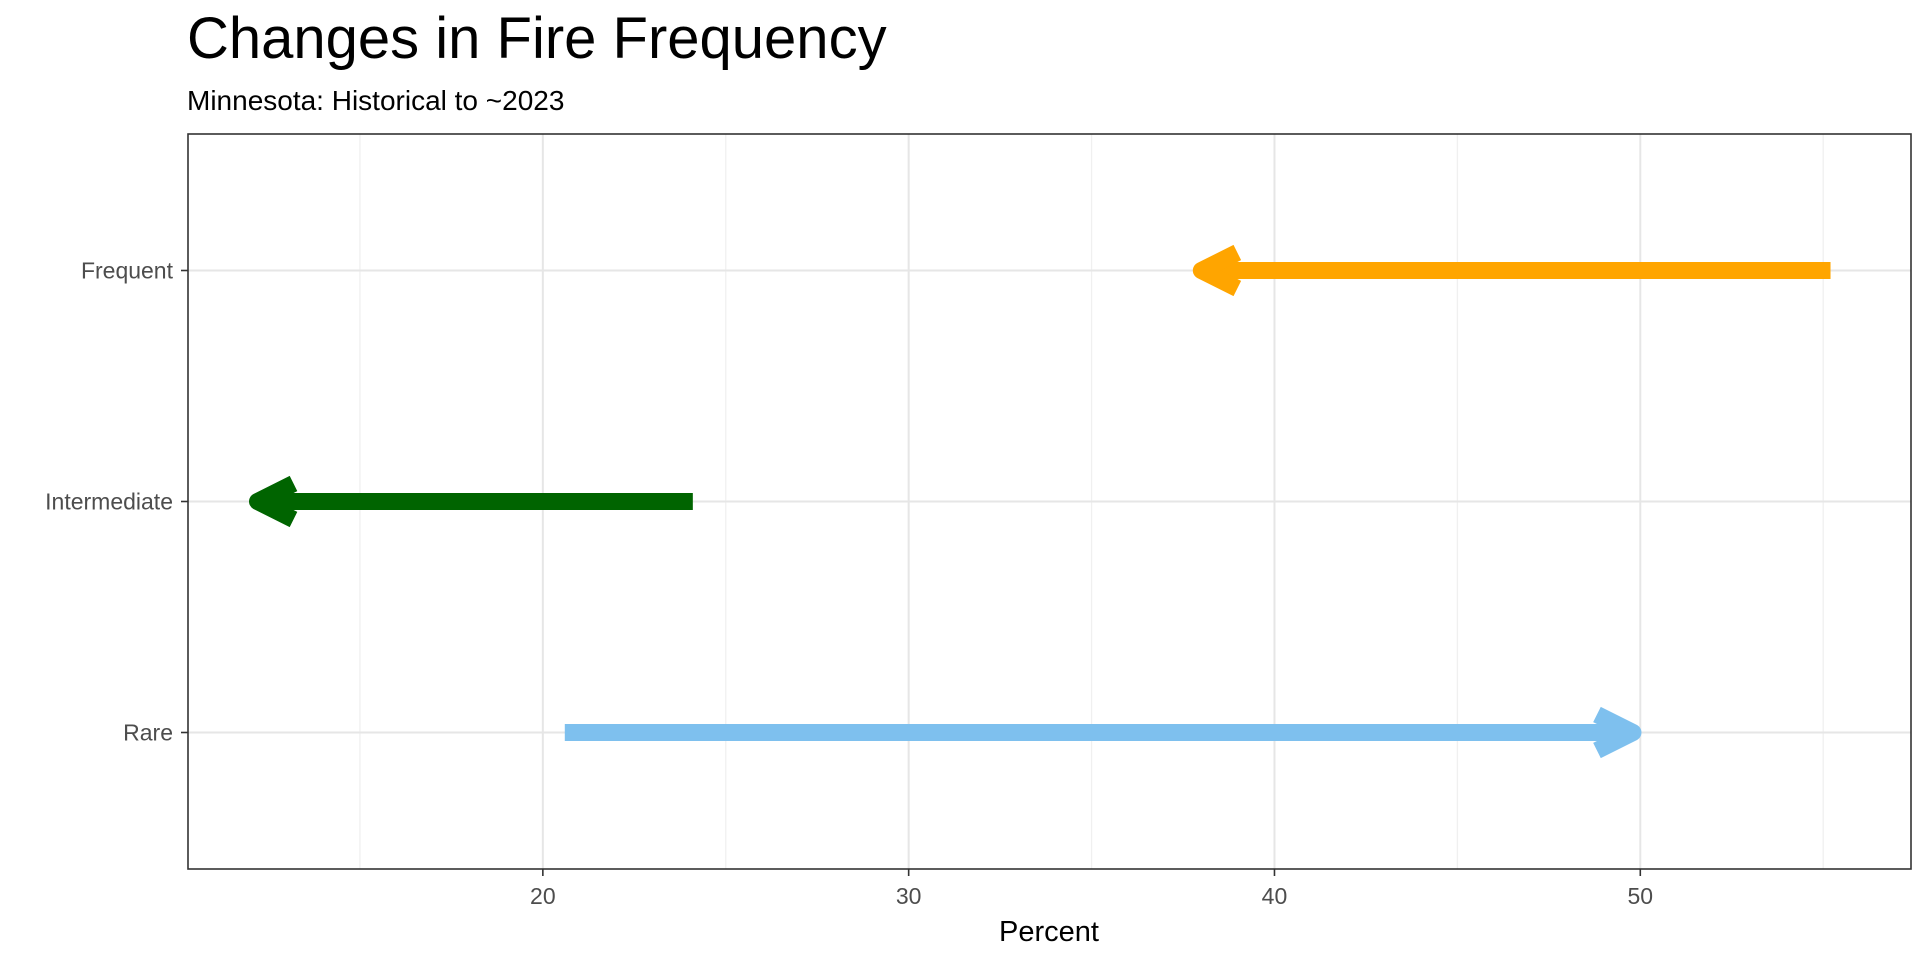 The width and height of the screenshot is (1920, 960). What do you see at coordinates (109, 502) in the screenshot?
I see `y-tick-label: Intermediate` at bounding box center [109, 502].